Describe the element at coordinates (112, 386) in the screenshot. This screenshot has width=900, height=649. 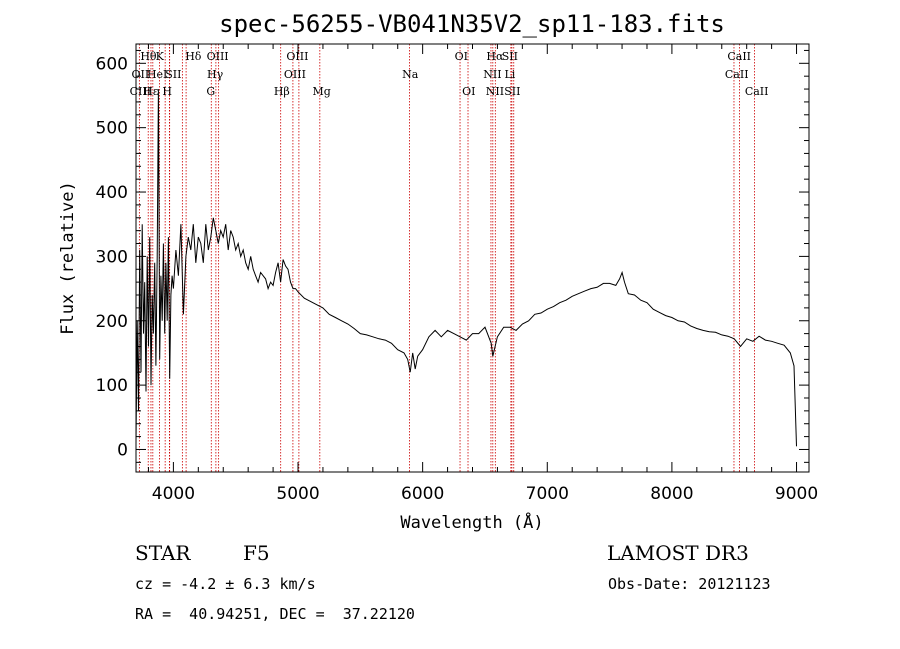
I see `y-tick-label: 100` at that location.